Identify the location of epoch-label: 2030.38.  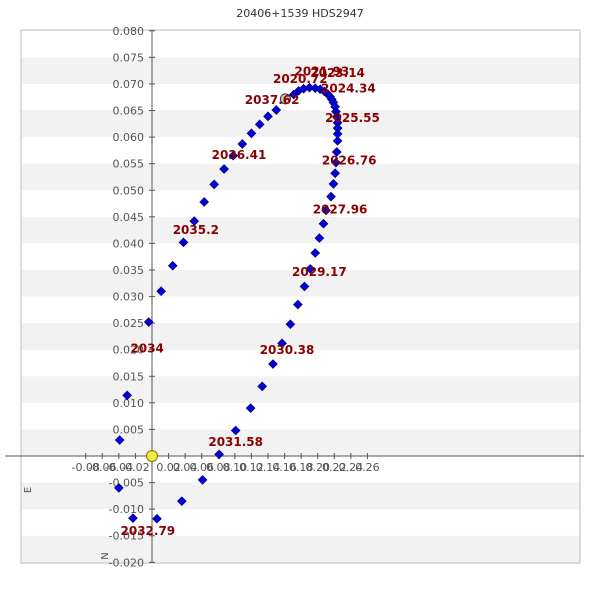
(287, 350).